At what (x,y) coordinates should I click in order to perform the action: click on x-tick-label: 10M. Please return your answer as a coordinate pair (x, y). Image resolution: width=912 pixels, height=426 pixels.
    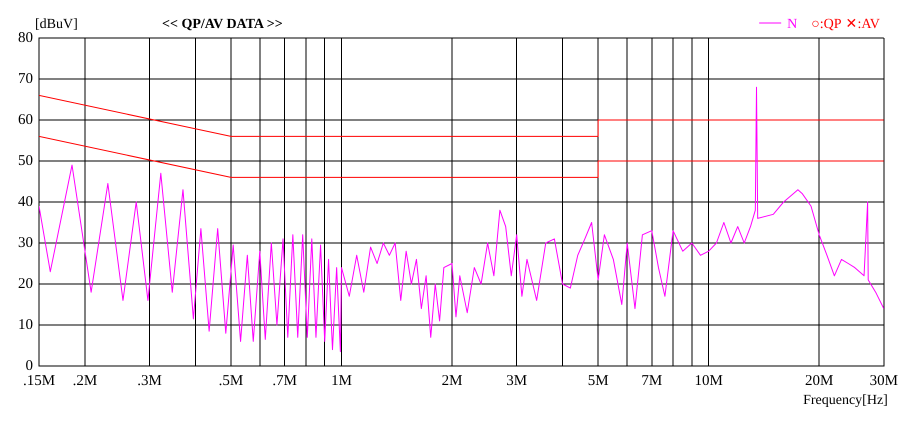
    Looking at the image, I should click on (708, 380).